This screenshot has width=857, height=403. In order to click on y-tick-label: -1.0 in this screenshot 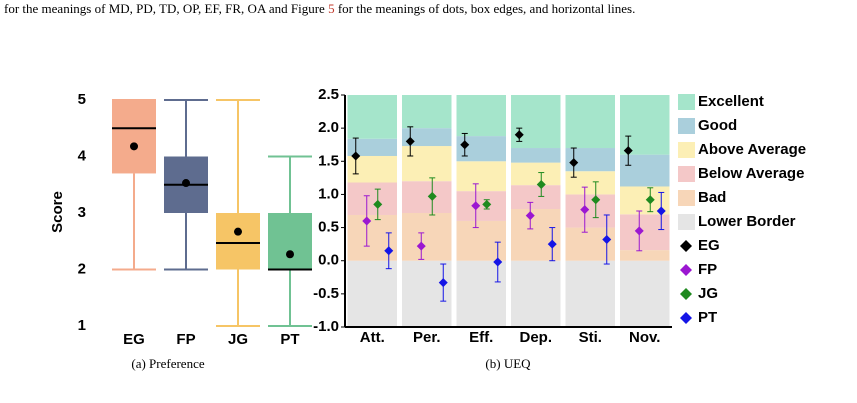, I will do `click(326, 326)`.